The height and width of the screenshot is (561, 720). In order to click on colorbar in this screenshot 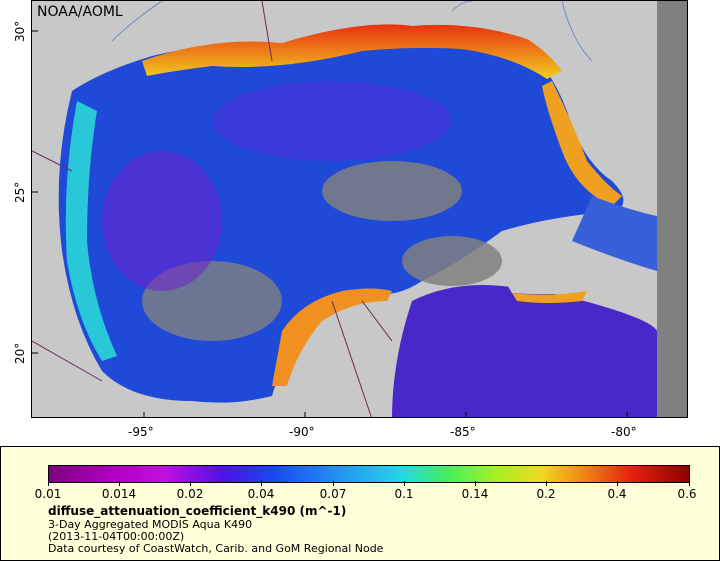, I will do `click(369, 474)`.